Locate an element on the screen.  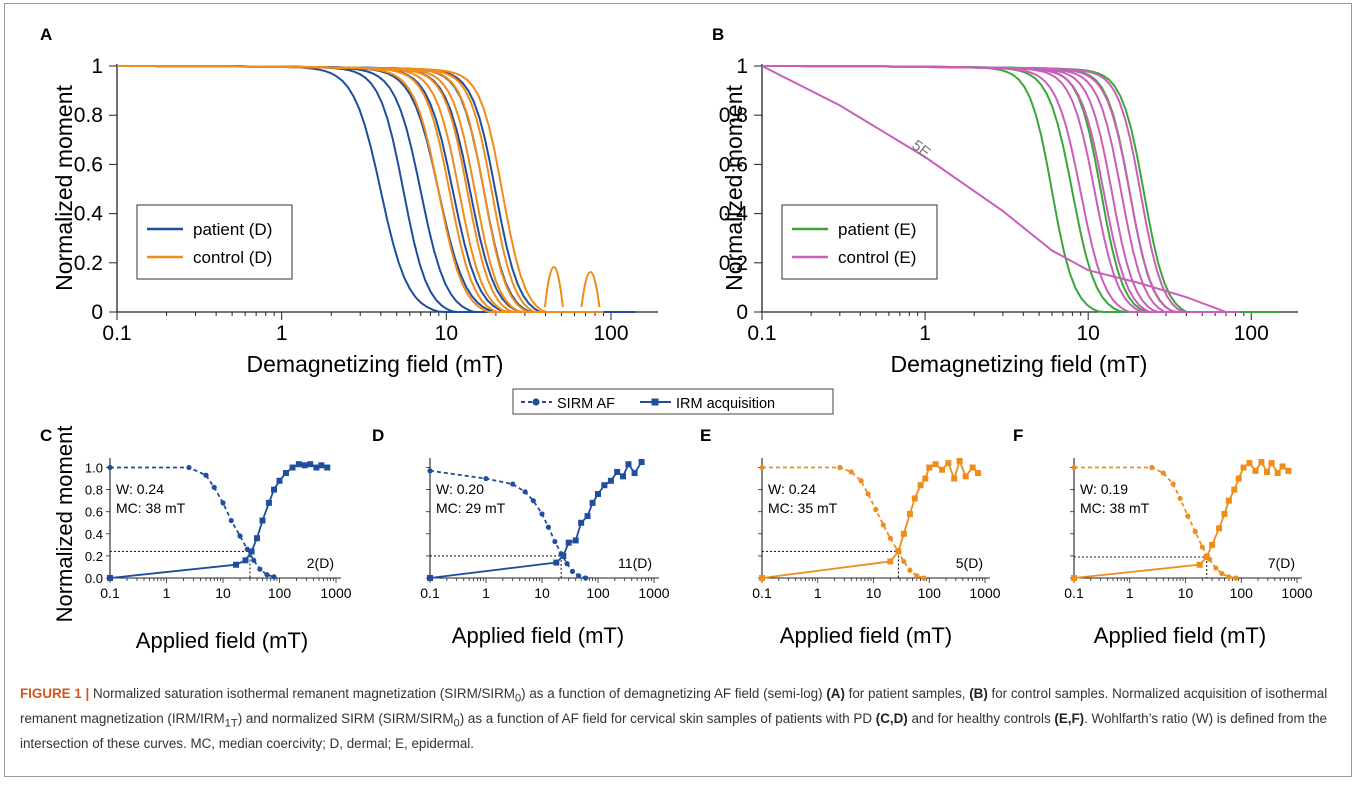
panel-label-f: F is located at coordinates (1018, 435).